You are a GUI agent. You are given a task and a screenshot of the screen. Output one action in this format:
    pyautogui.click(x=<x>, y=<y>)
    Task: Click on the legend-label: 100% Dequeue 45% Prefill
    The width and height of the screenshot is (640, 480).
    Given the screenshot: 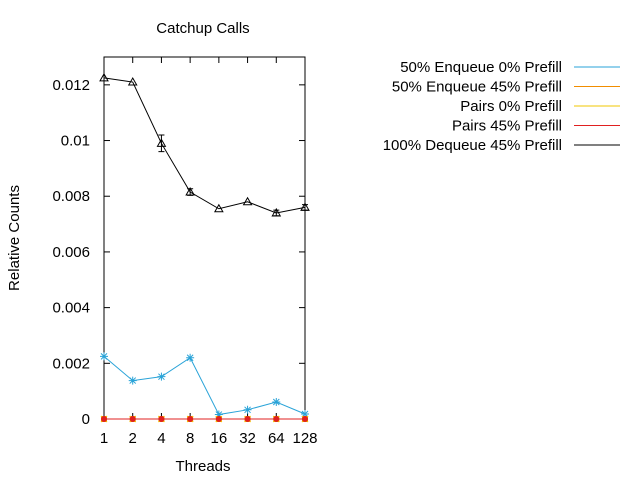 What is the action you would take?
    pyautogui.click(x=472, y=145)
    